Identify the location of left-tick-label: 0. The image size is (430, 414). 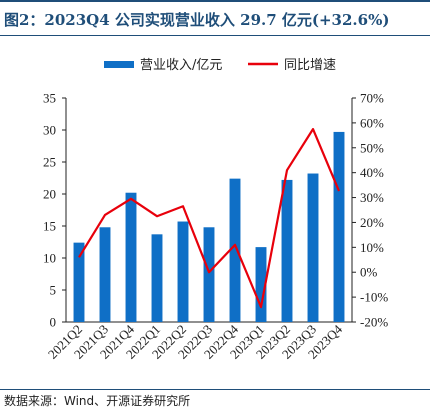
(53, 322).